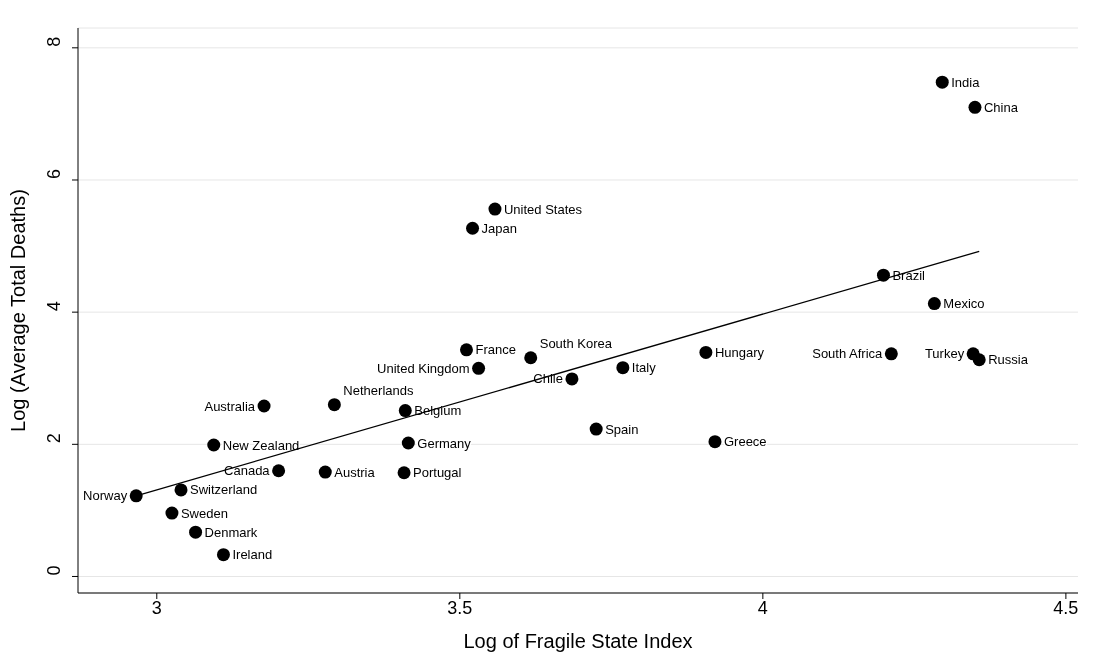  Describe the element at coordinates (204, 513) in the screenshot. I see `annotation: Sweden` at that location.